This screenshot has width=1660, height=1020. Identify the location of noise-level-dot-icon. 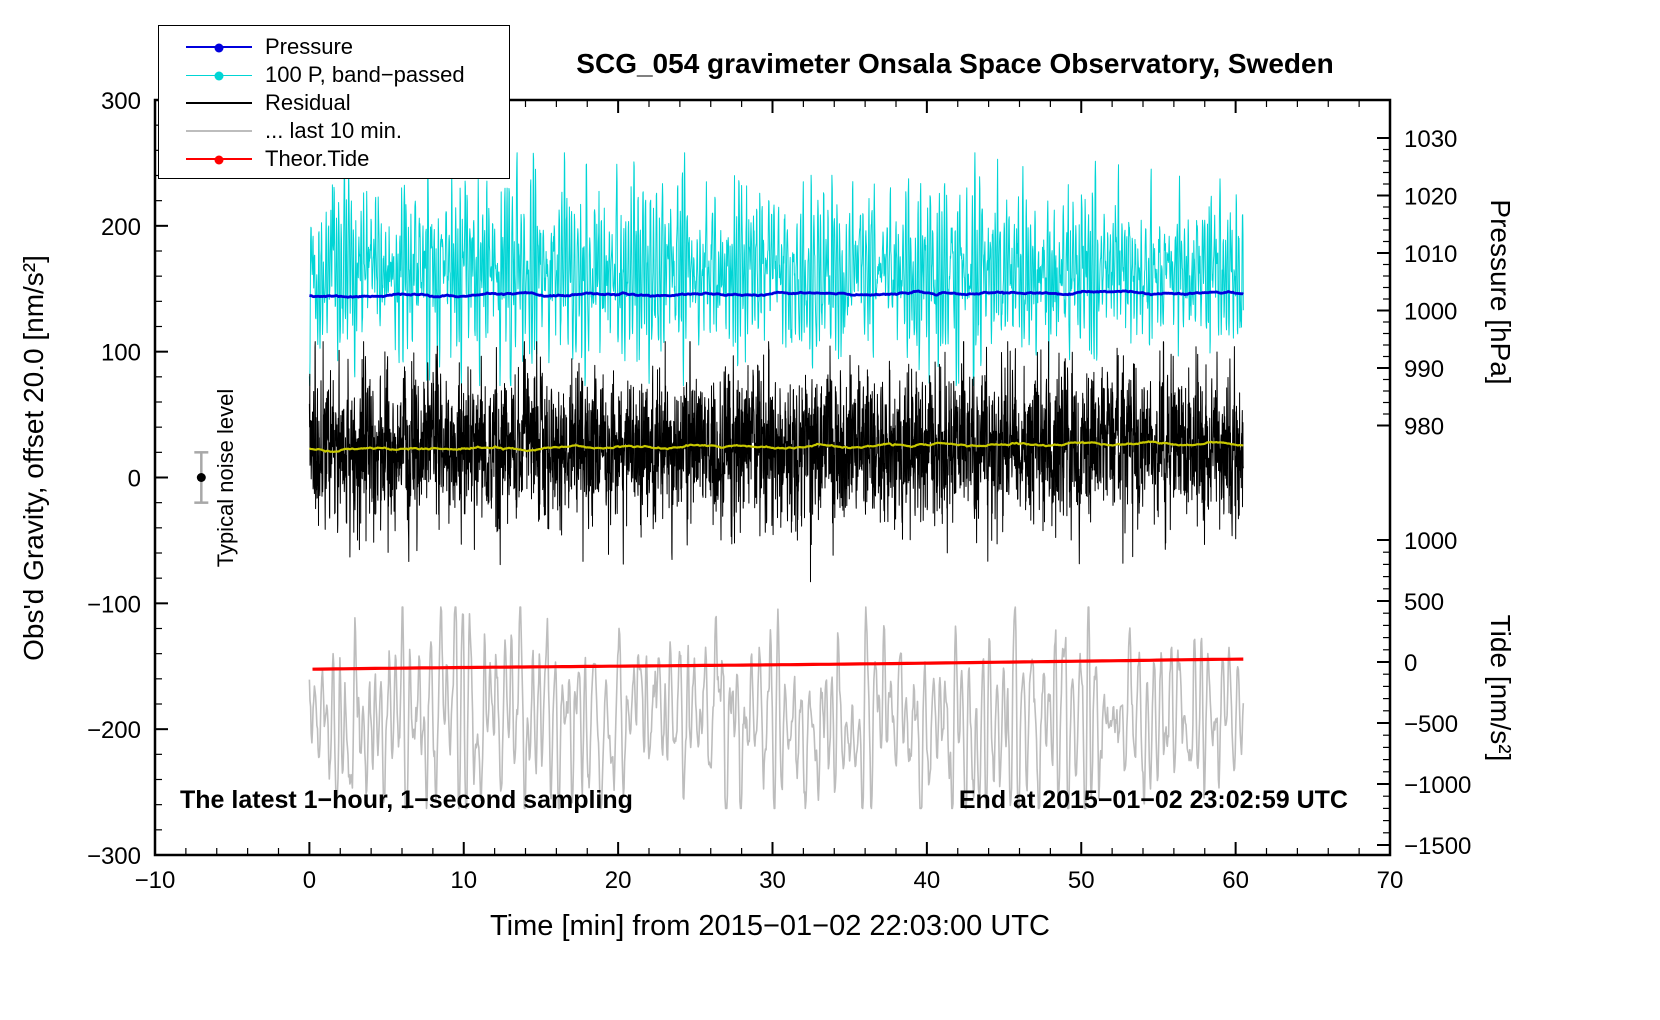
(201, 477).